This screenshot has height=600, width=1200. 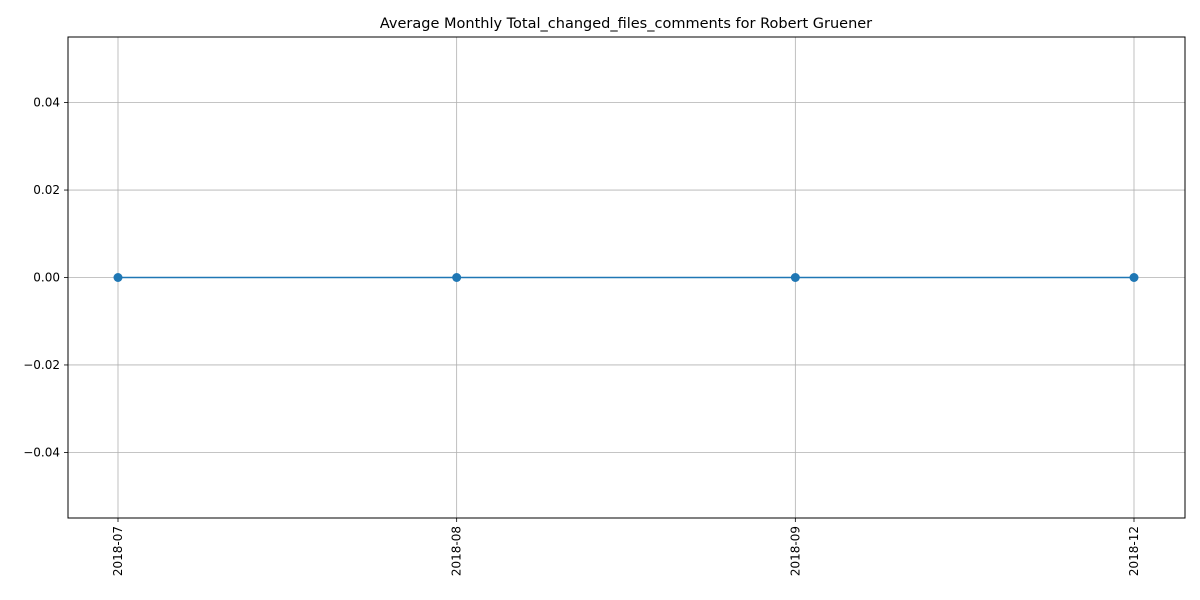 What do you see at coordinates (457, 551) in the screenshot?
I see `x-tick-label: 2018-08` at bounding box center [457, 551].